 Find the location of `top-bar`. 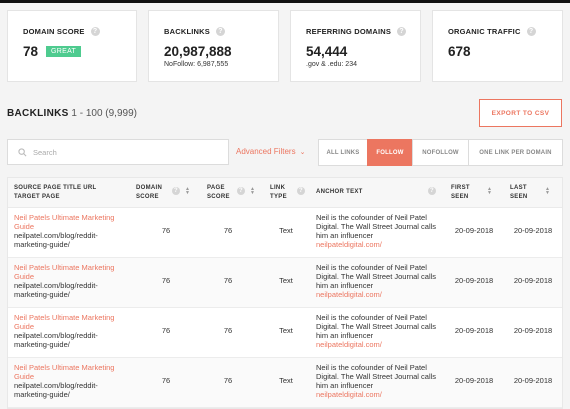

top-bar is located at coordinates (285, 1).